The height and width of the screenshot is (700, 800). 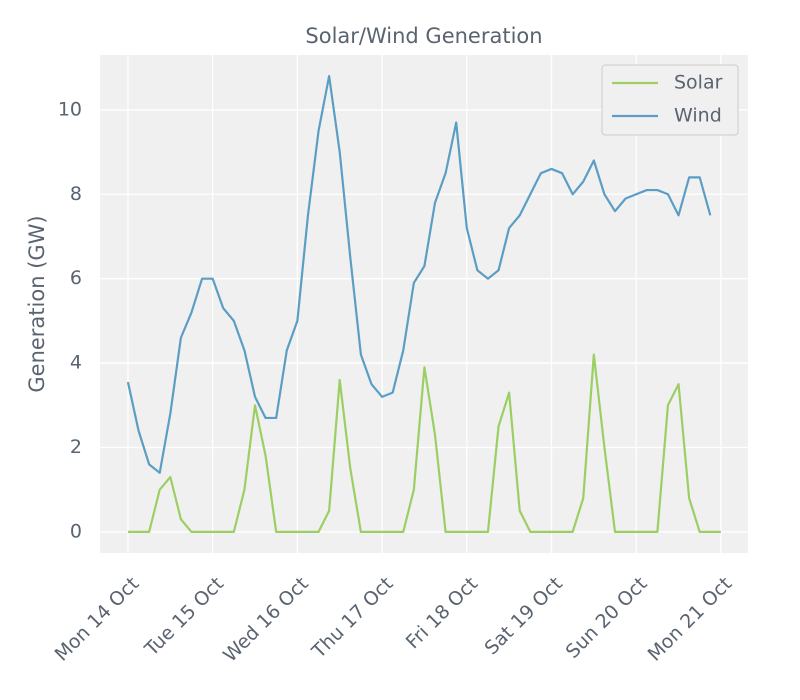 What do you see at coordinates (184, 617) in the screenshot?
I see `x-tick-label: Tue 15 Oct` at bounding box center [184, 617].